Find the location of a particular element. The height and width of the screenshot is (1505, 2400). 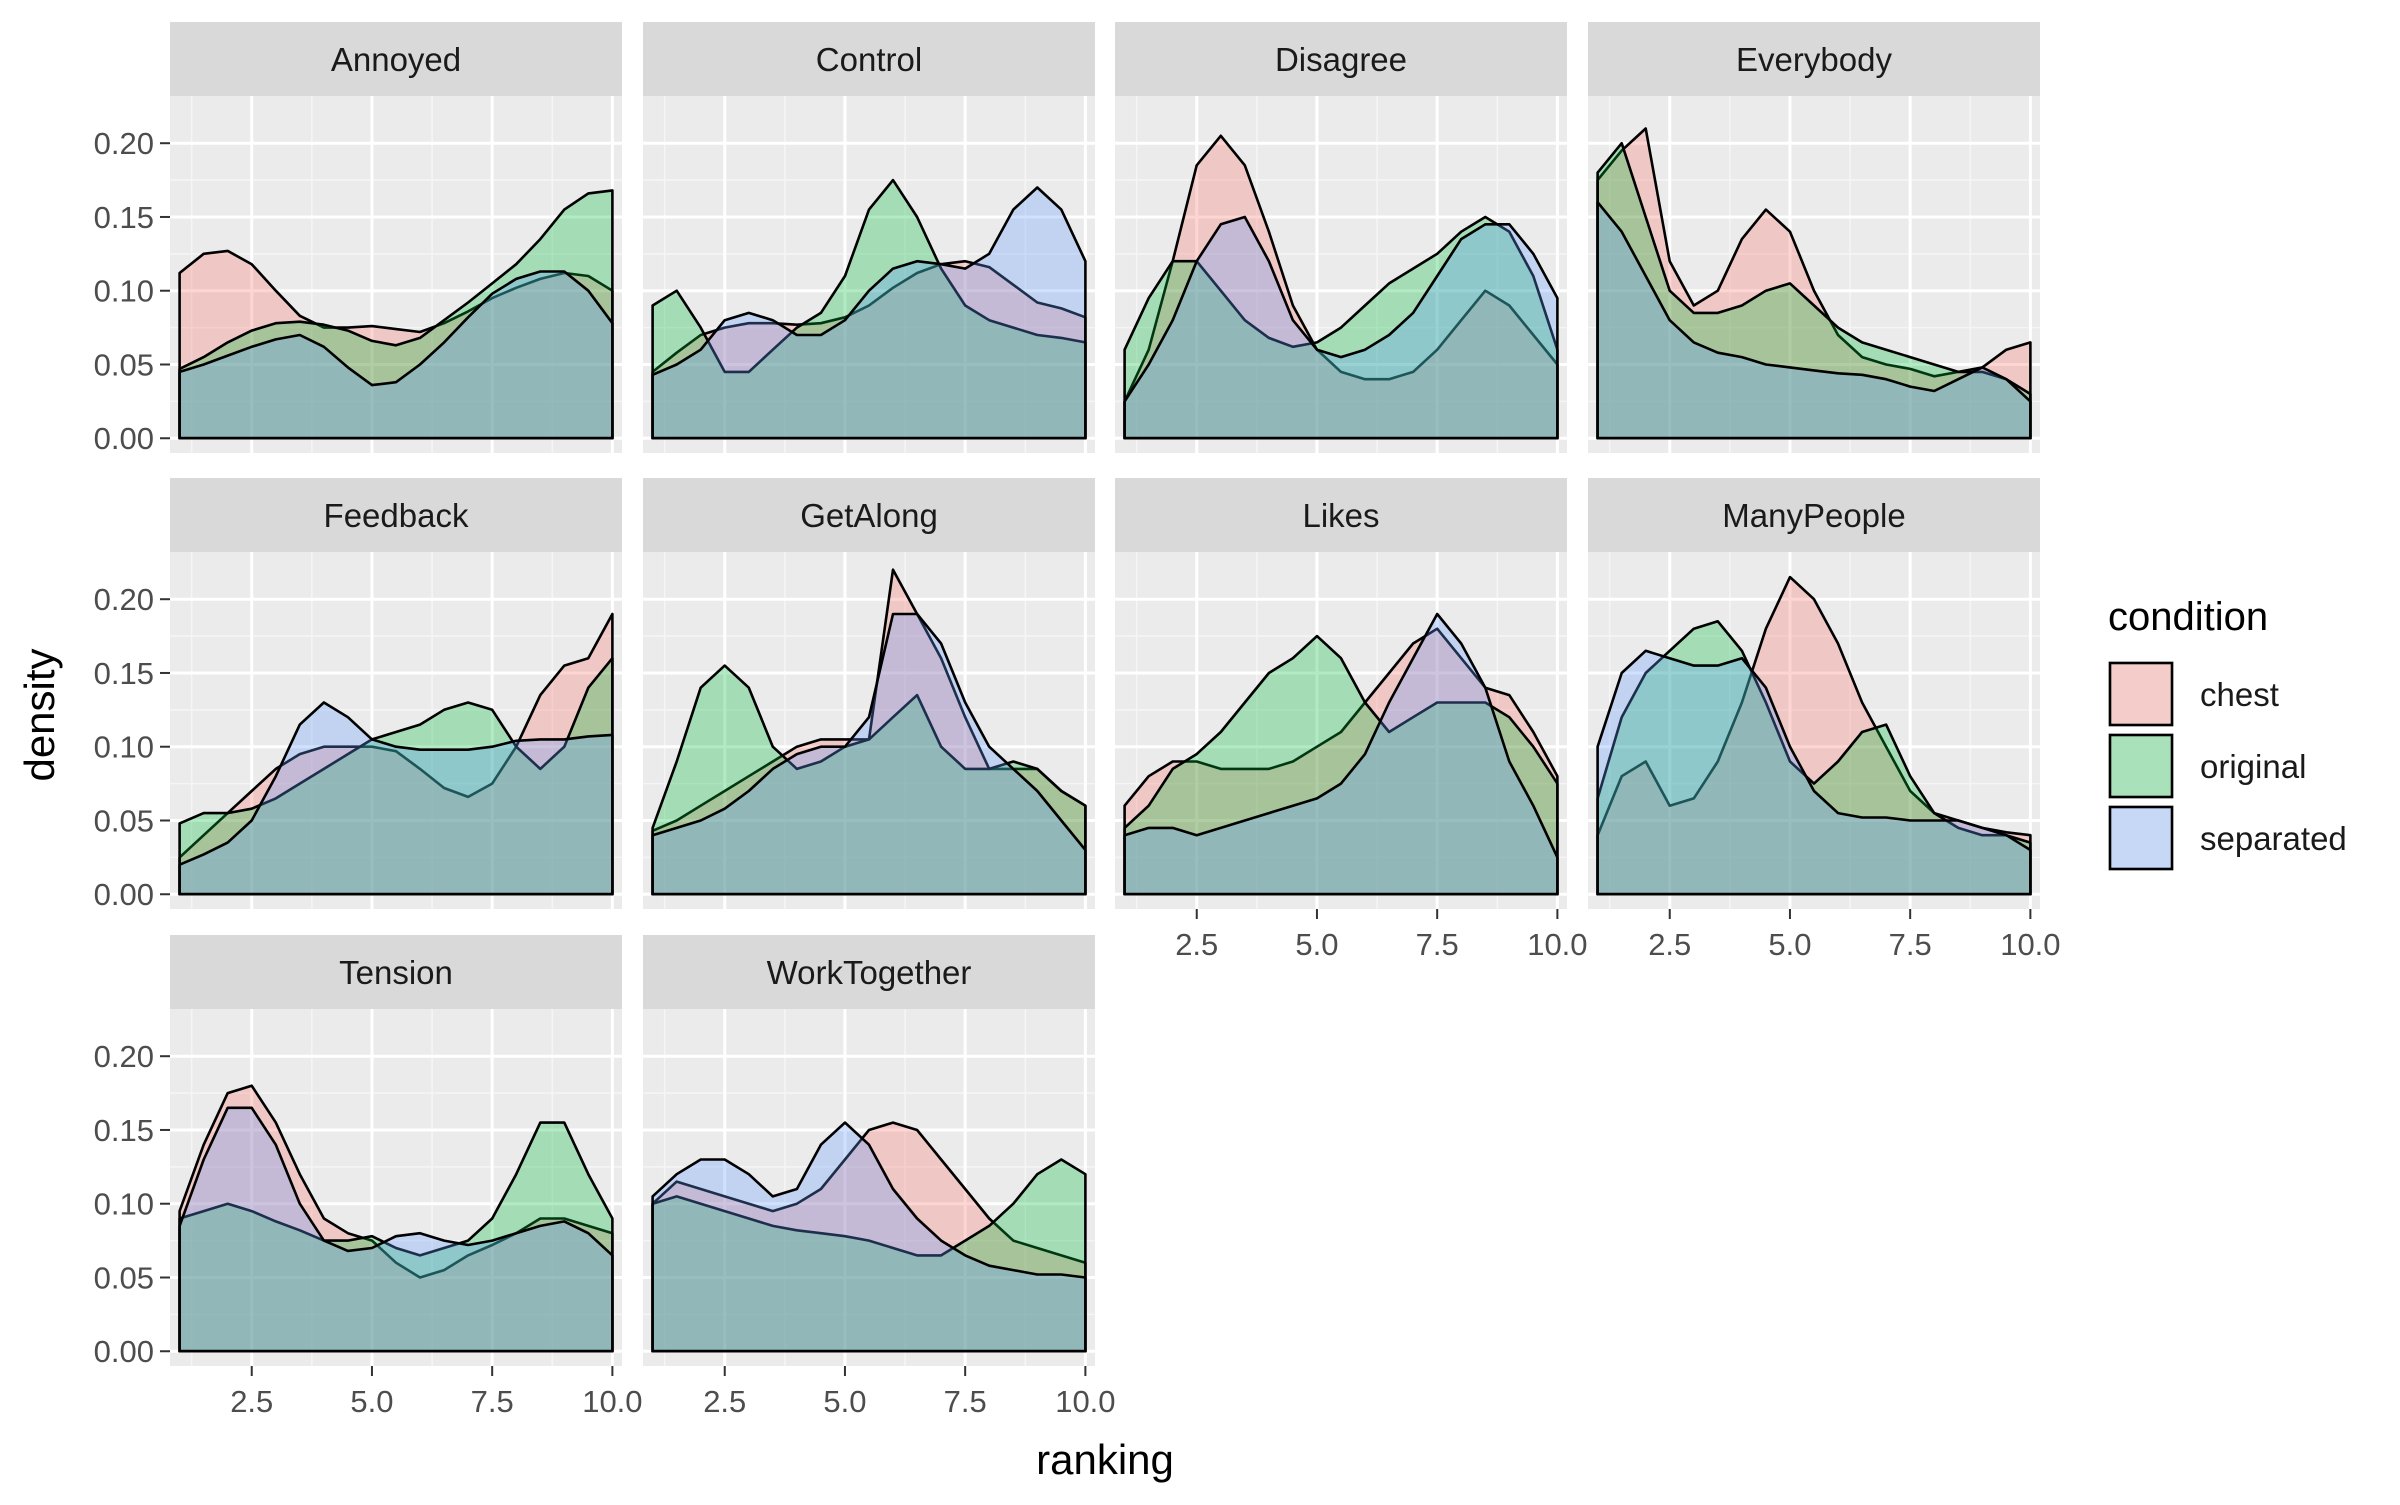

density-area-manypeople-original is located at coordinates (1814, 758).